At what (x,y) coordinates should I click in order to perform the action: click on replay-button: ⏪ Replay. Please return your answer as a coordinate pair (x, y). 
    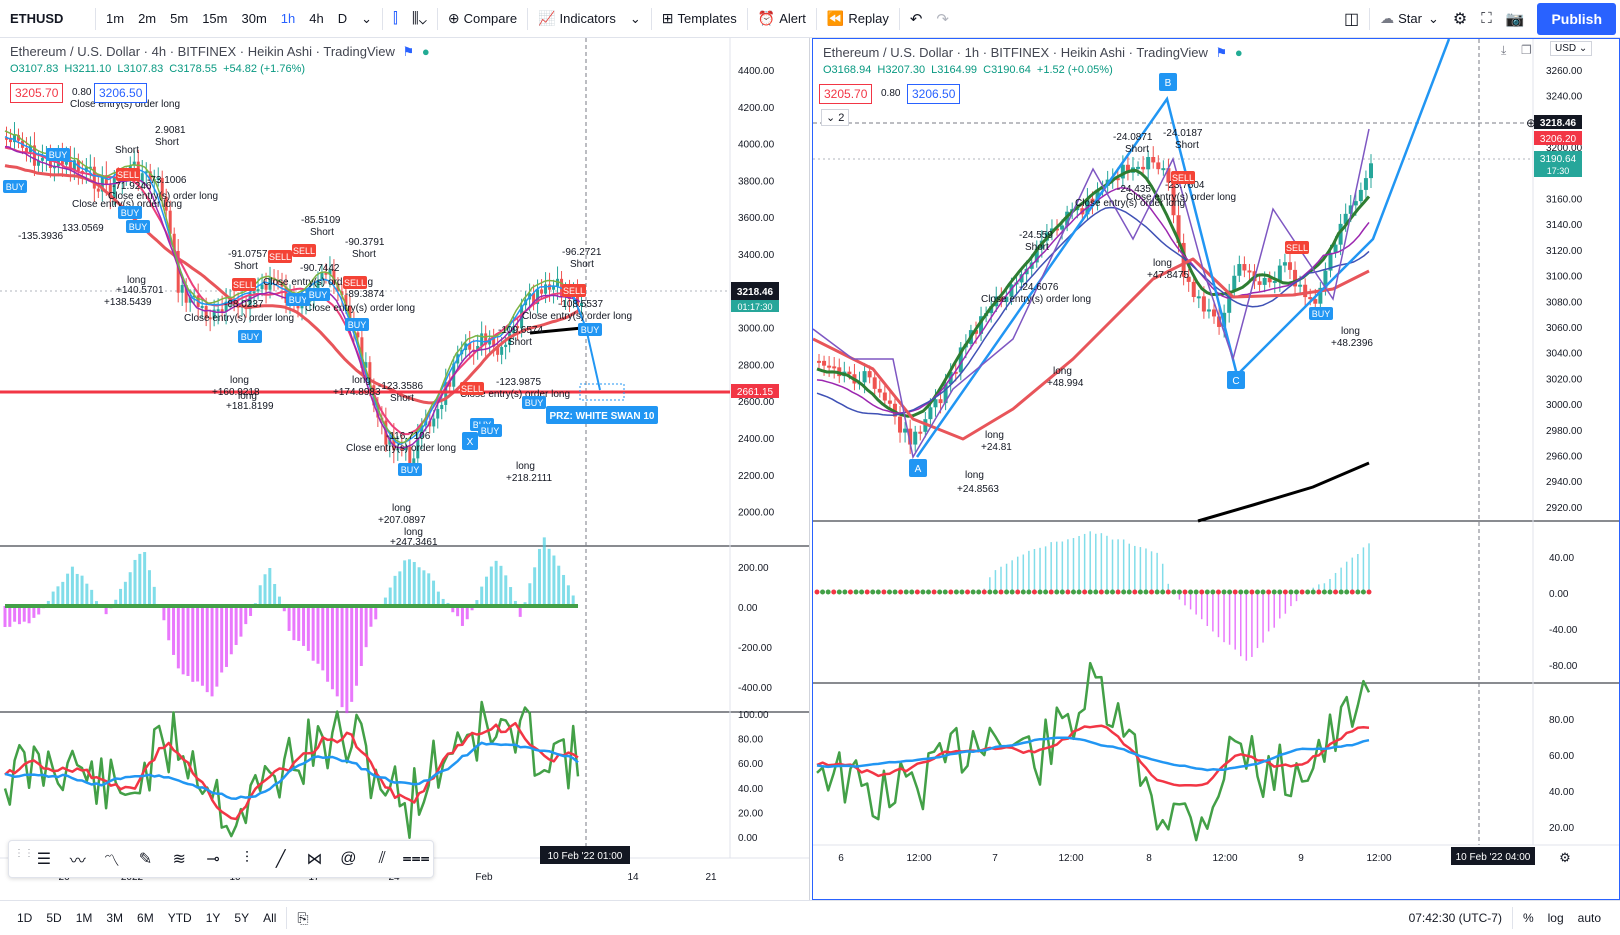
    Looking at the image, I should click on (858, 19).